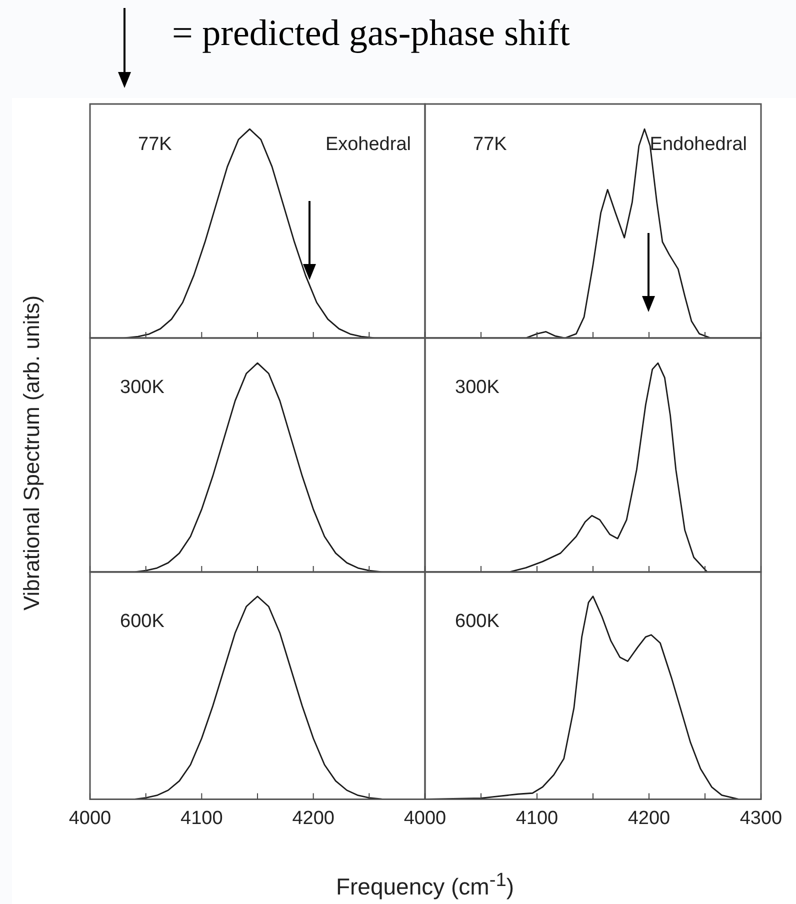 The width and height of the screenshot is (796, 904). Describe the element at coordinates (425, 885) in the screenshot. I see `x-axis-title: Frequency (cm$^{-1}$)` at that location.